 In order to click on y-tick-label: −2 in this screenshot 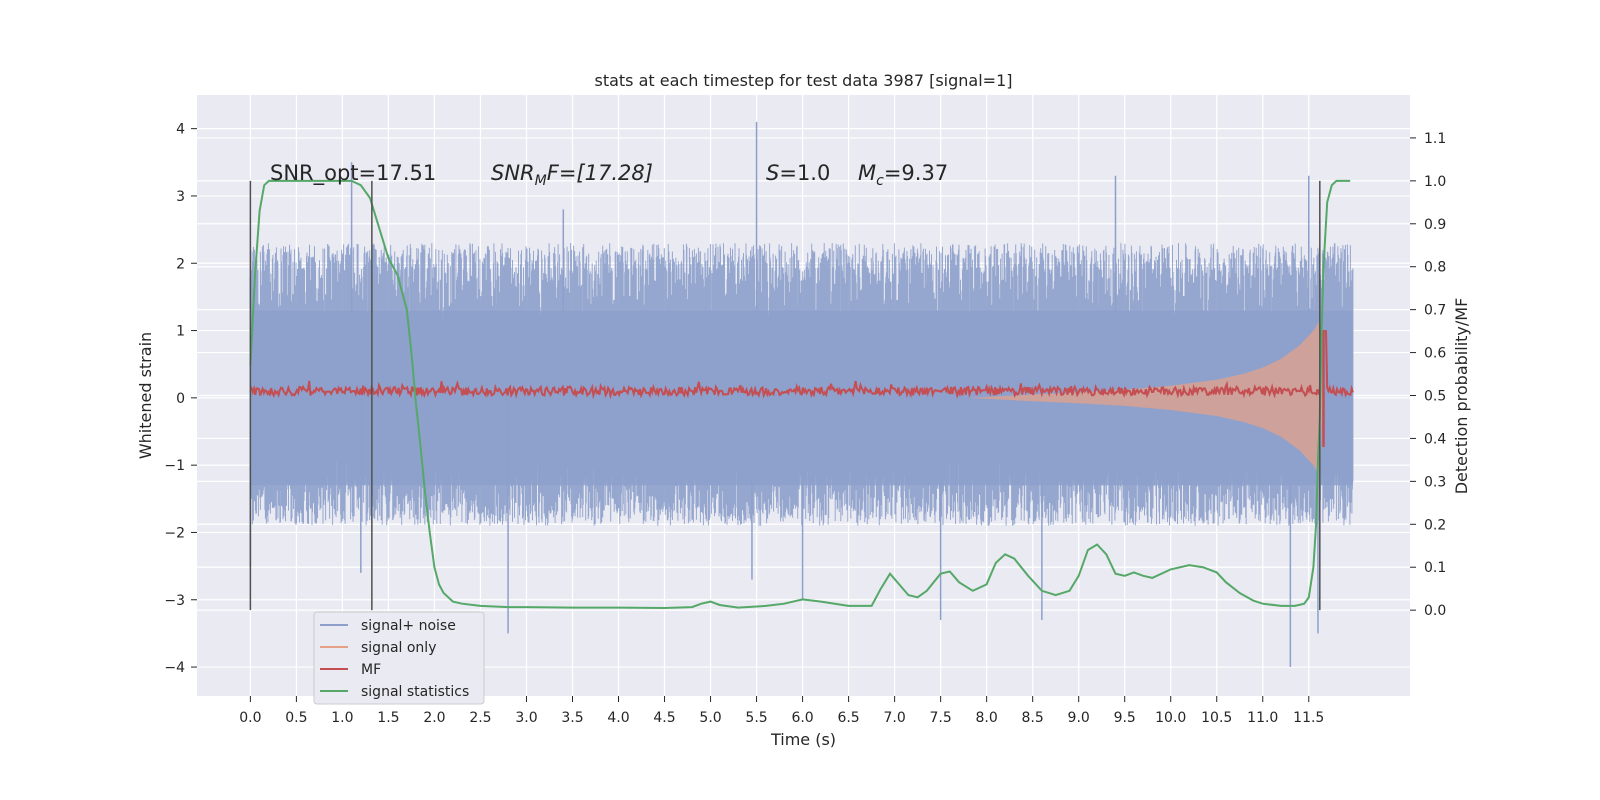, I will do `click(174, 533)`.